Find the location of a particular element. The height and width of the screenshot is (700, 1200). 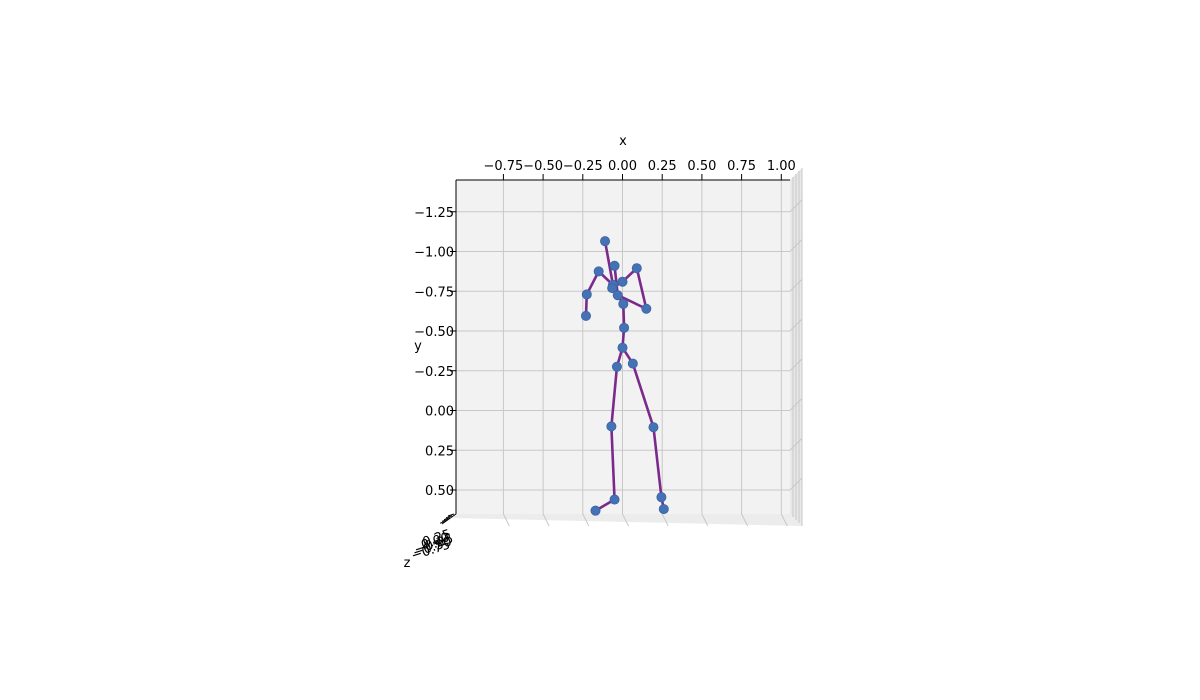

x-tick-label: 0.50 is located at coordinates (701, 166).